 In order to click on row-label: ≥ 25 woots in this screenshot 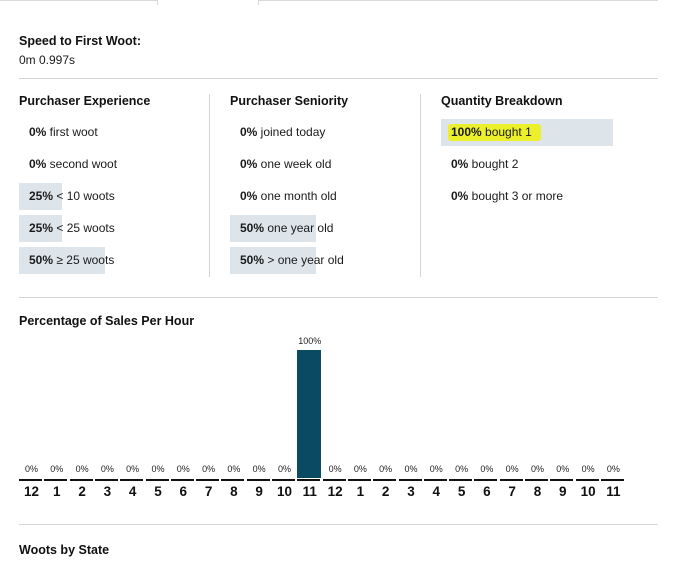, I will do `click(84, 260)`.